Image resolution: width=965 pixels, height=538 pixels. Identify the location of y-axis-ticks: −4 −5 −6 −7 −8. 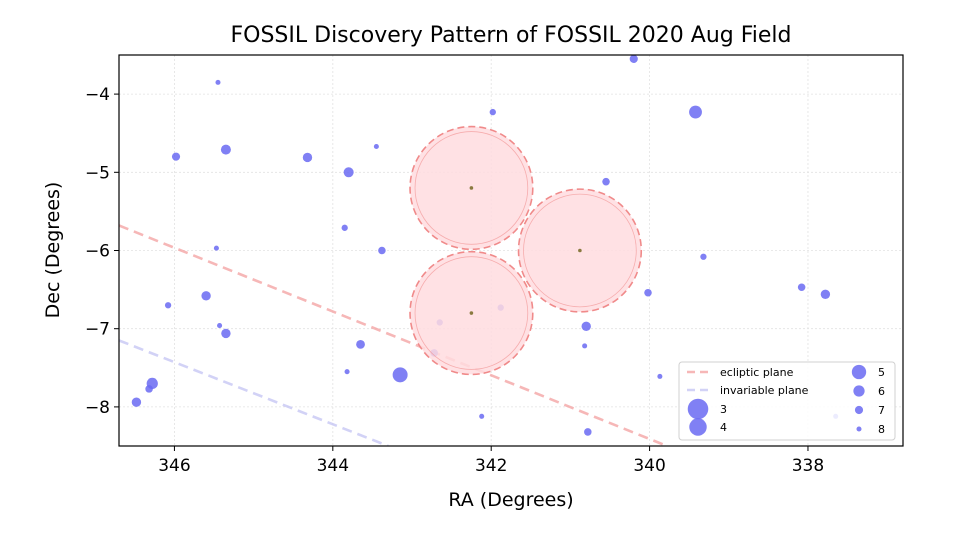
(102, 251).